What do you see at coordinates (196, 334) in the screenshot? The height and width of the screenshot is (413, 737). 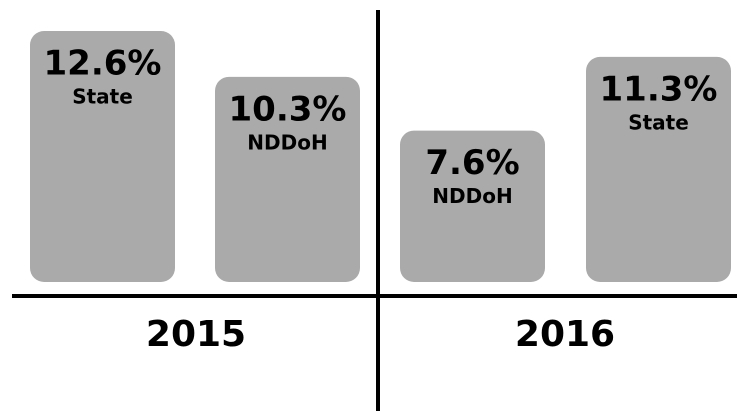 I see `x-tick-label: 2015` at bounding box center [196, 334].